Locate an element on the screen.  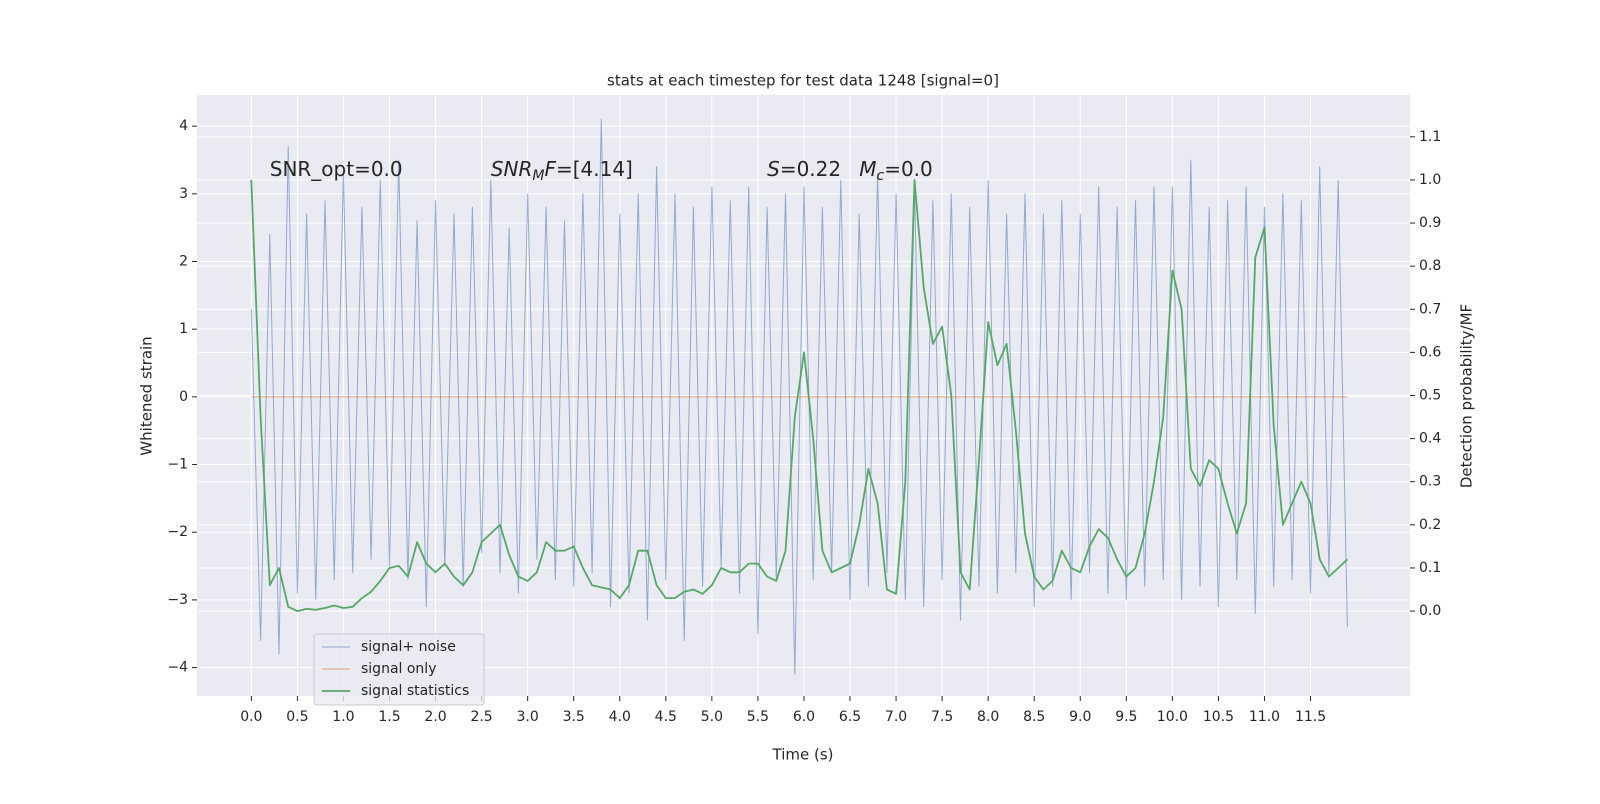
annotation-part: =0.22 is located at coordinates (810, 169).